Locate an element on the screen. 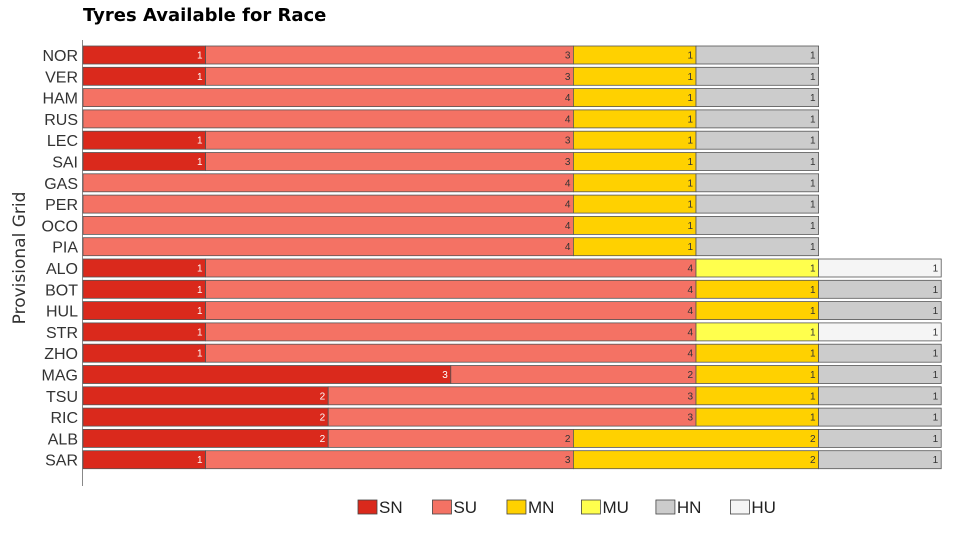  bar-oco-mn is located at coordinates (635, 225).